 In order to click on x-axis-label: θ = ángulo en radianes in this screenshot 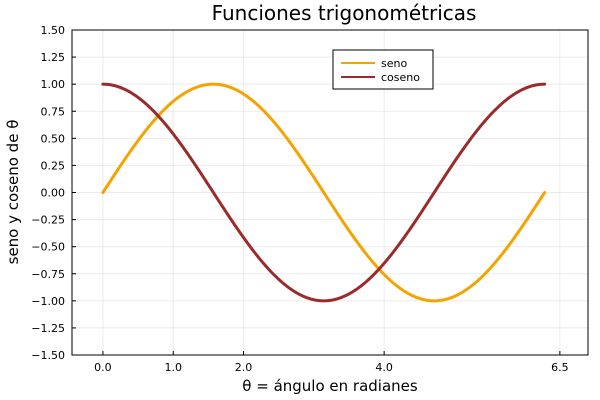, I will do `click(330, 386)`.